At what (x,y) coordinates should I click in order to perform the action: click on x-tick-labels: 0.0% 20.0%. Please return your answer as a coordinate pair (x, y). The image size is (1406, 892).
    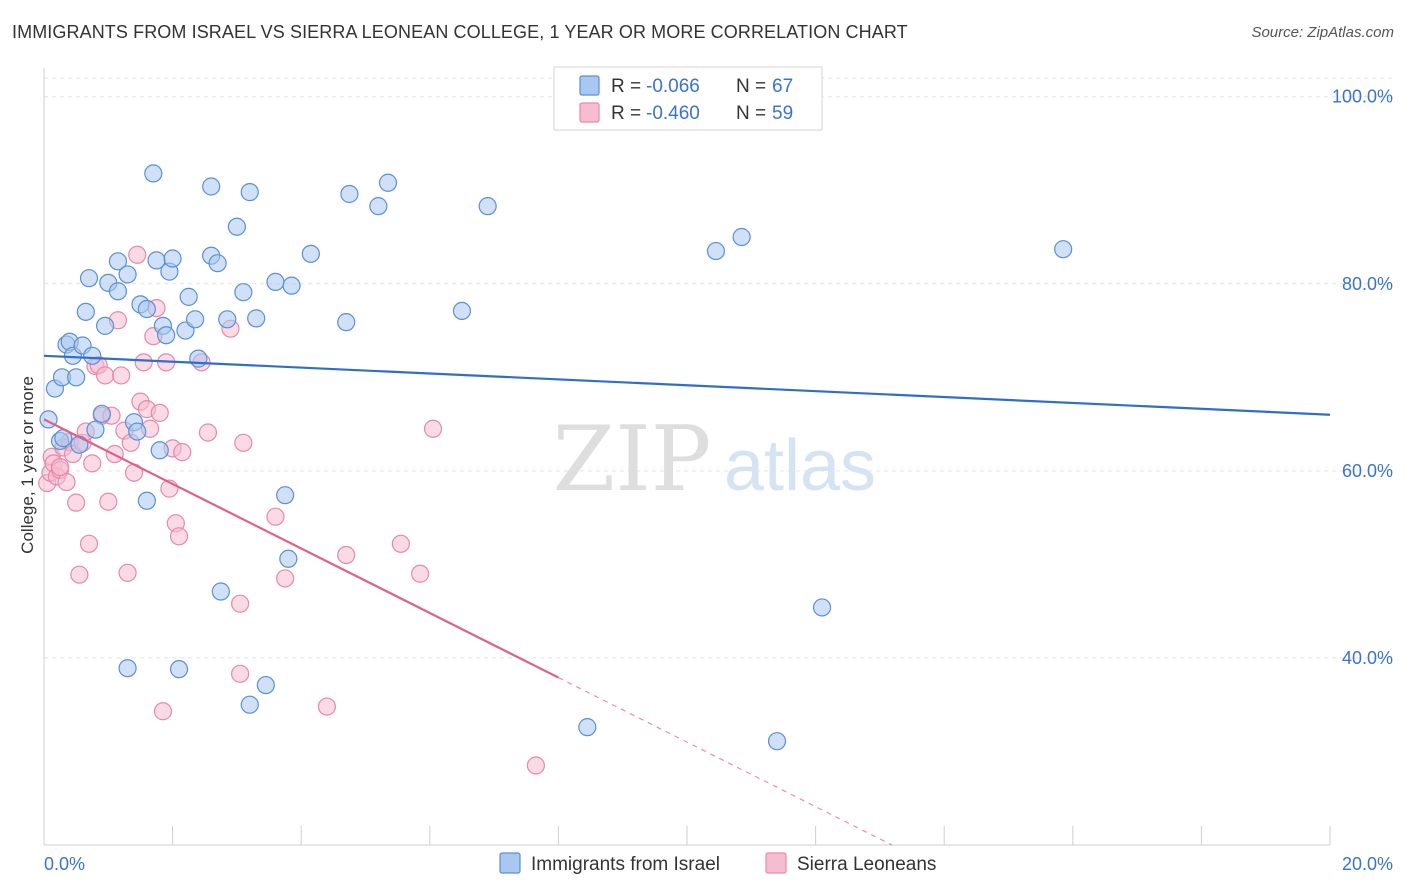
    Looking at the image, I should click on (718, 864).